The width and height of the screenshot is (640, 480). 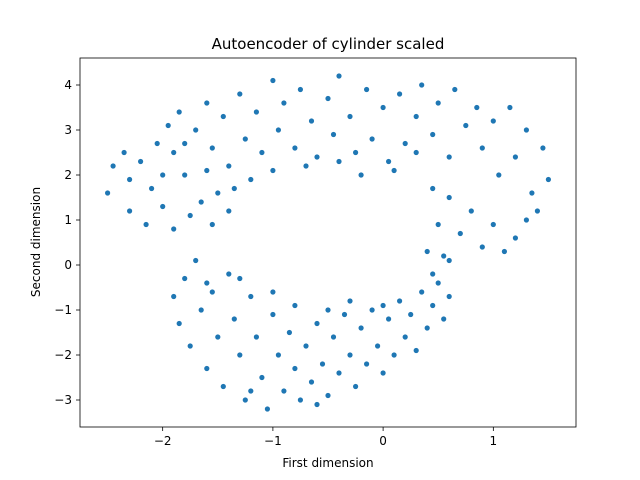 What do you see at coordinates (163, 441) in the screenshot?
I see `x-tick-label: −2` at bounding box center [163, 441].